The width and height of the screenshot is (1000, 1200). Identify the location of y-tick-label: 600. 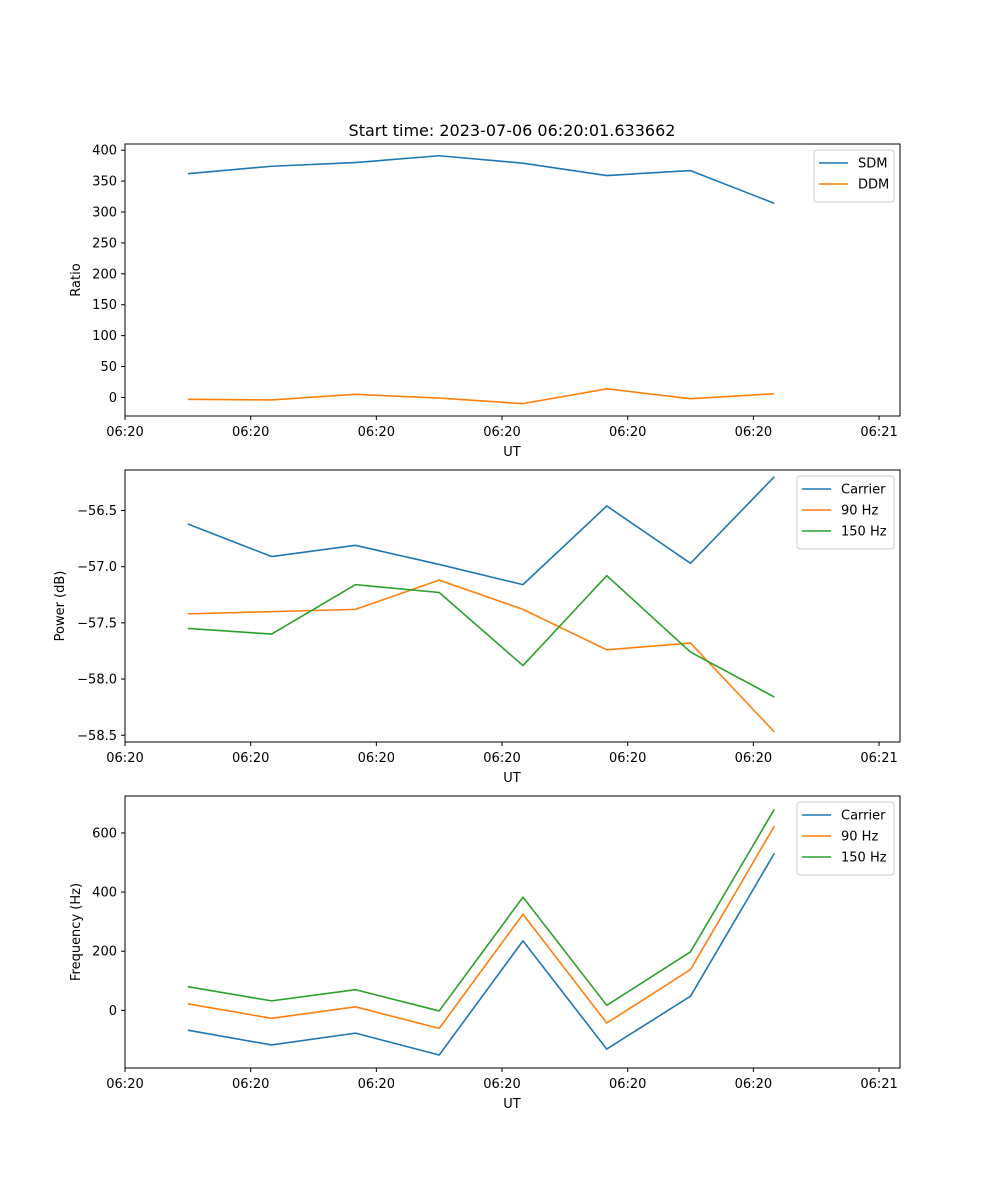
(104, 833).